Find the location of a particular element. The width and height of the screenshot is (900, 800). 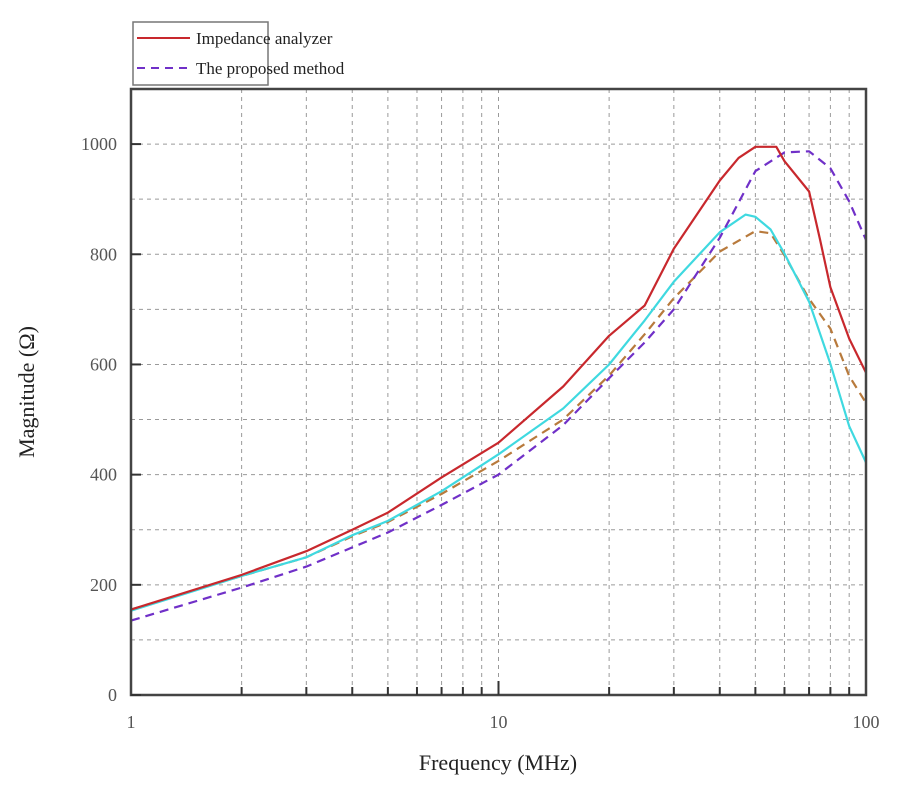

y-tick-label: 800 is located at coordinates (103, 254).